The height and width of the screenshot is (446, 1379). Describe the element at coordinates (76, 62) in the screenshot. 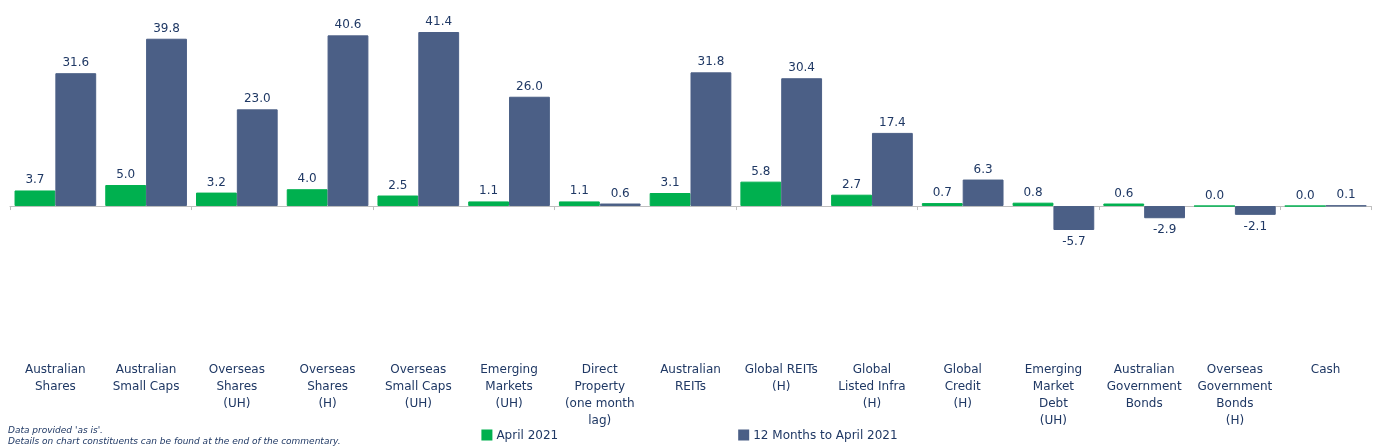

I see `data-label: 31.6` at that location.